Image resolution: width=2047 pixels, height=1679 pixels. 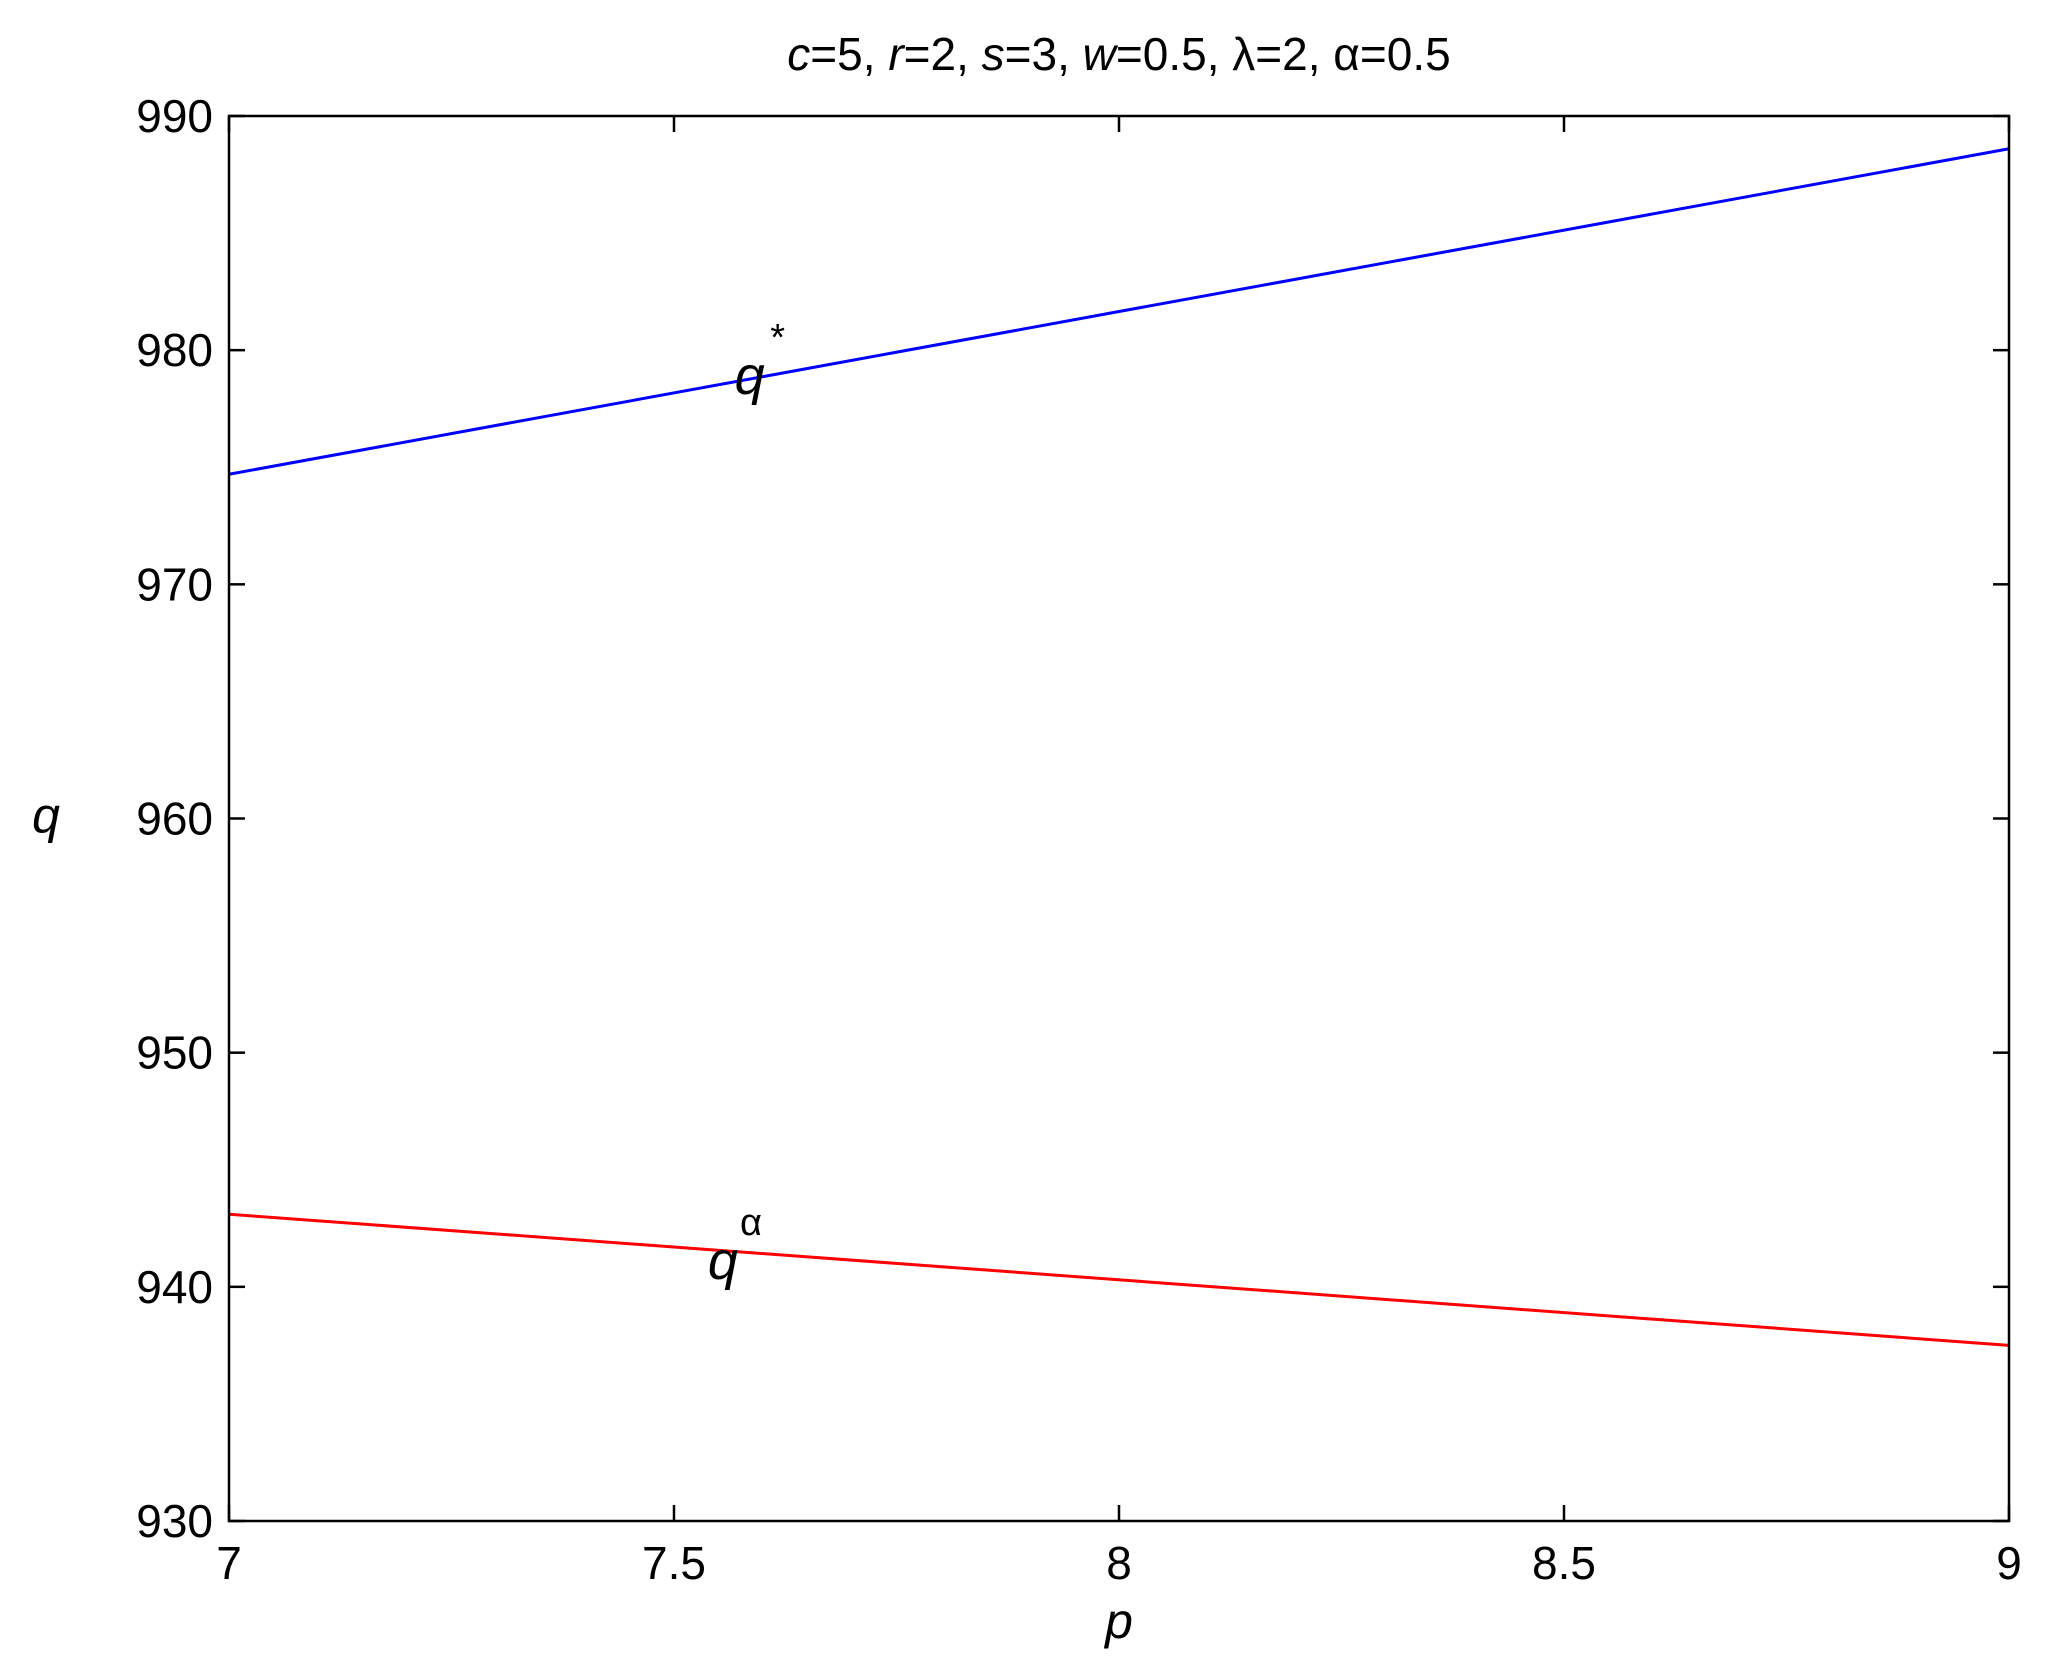 What do you see at coordinates (777, 338) in the screenshot?
I see `annotation-superscript: *` at bounding box center [777, 338].